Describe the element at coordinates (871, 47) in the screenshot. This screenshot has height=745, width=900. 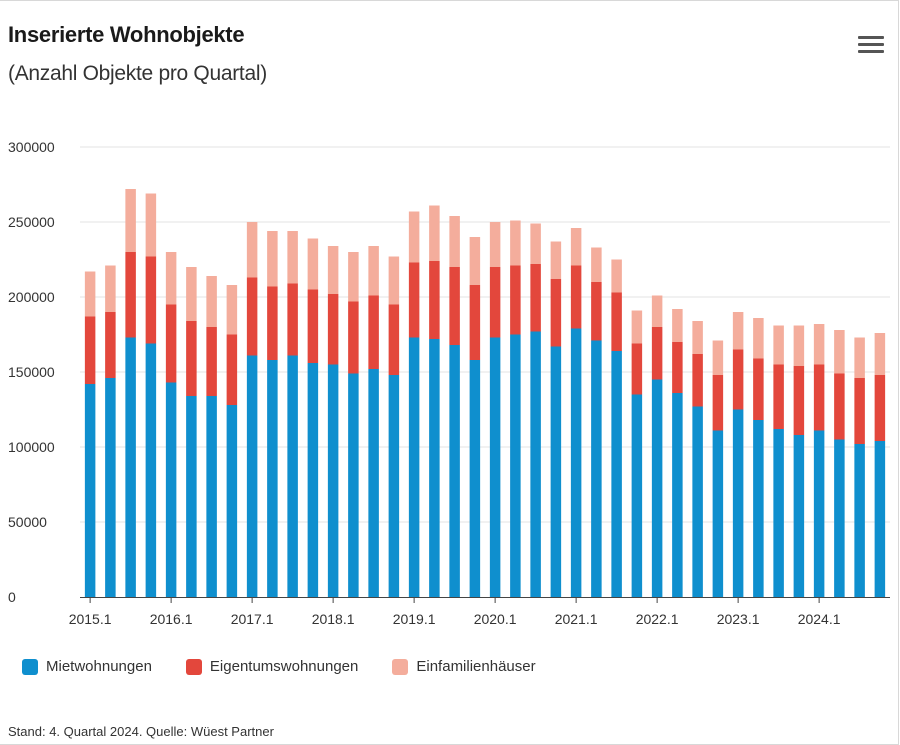
I see `hamburger-menu-icon` at that location.